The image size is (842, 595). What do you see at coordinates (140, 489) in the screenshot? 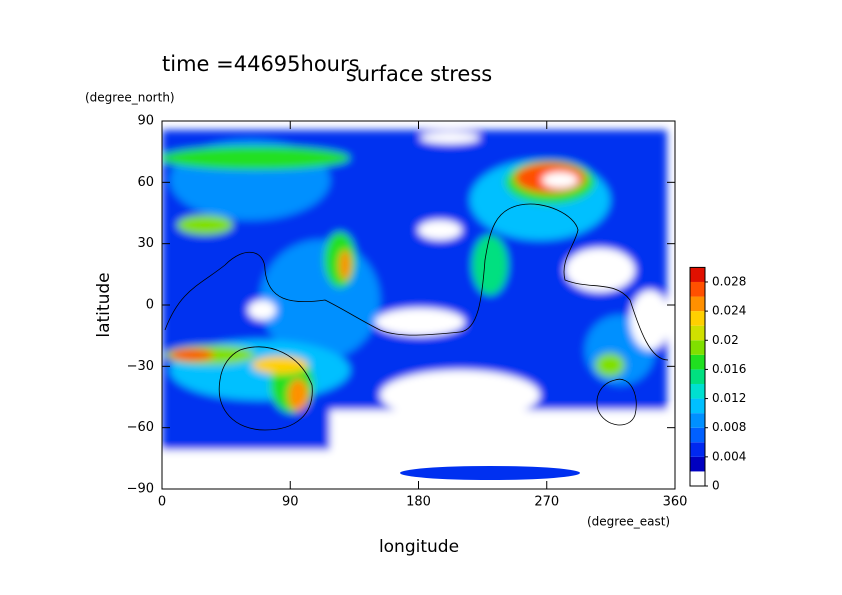
I see `y-tick-label: −90` at bounding box center [140, 489].